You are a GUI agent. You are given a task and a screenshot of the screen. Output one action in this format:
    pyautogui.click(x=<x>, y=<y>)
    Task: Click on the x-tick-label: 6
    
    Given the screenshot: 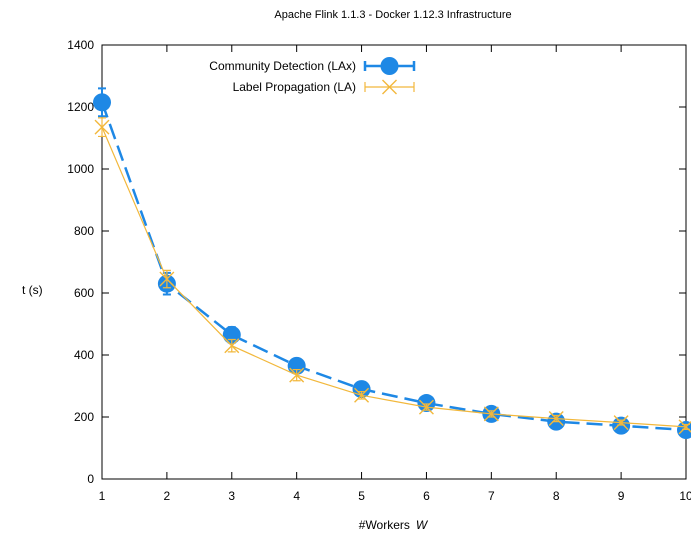 What is the action you would take?
    pyautogui.click(x=426, y=496)
    